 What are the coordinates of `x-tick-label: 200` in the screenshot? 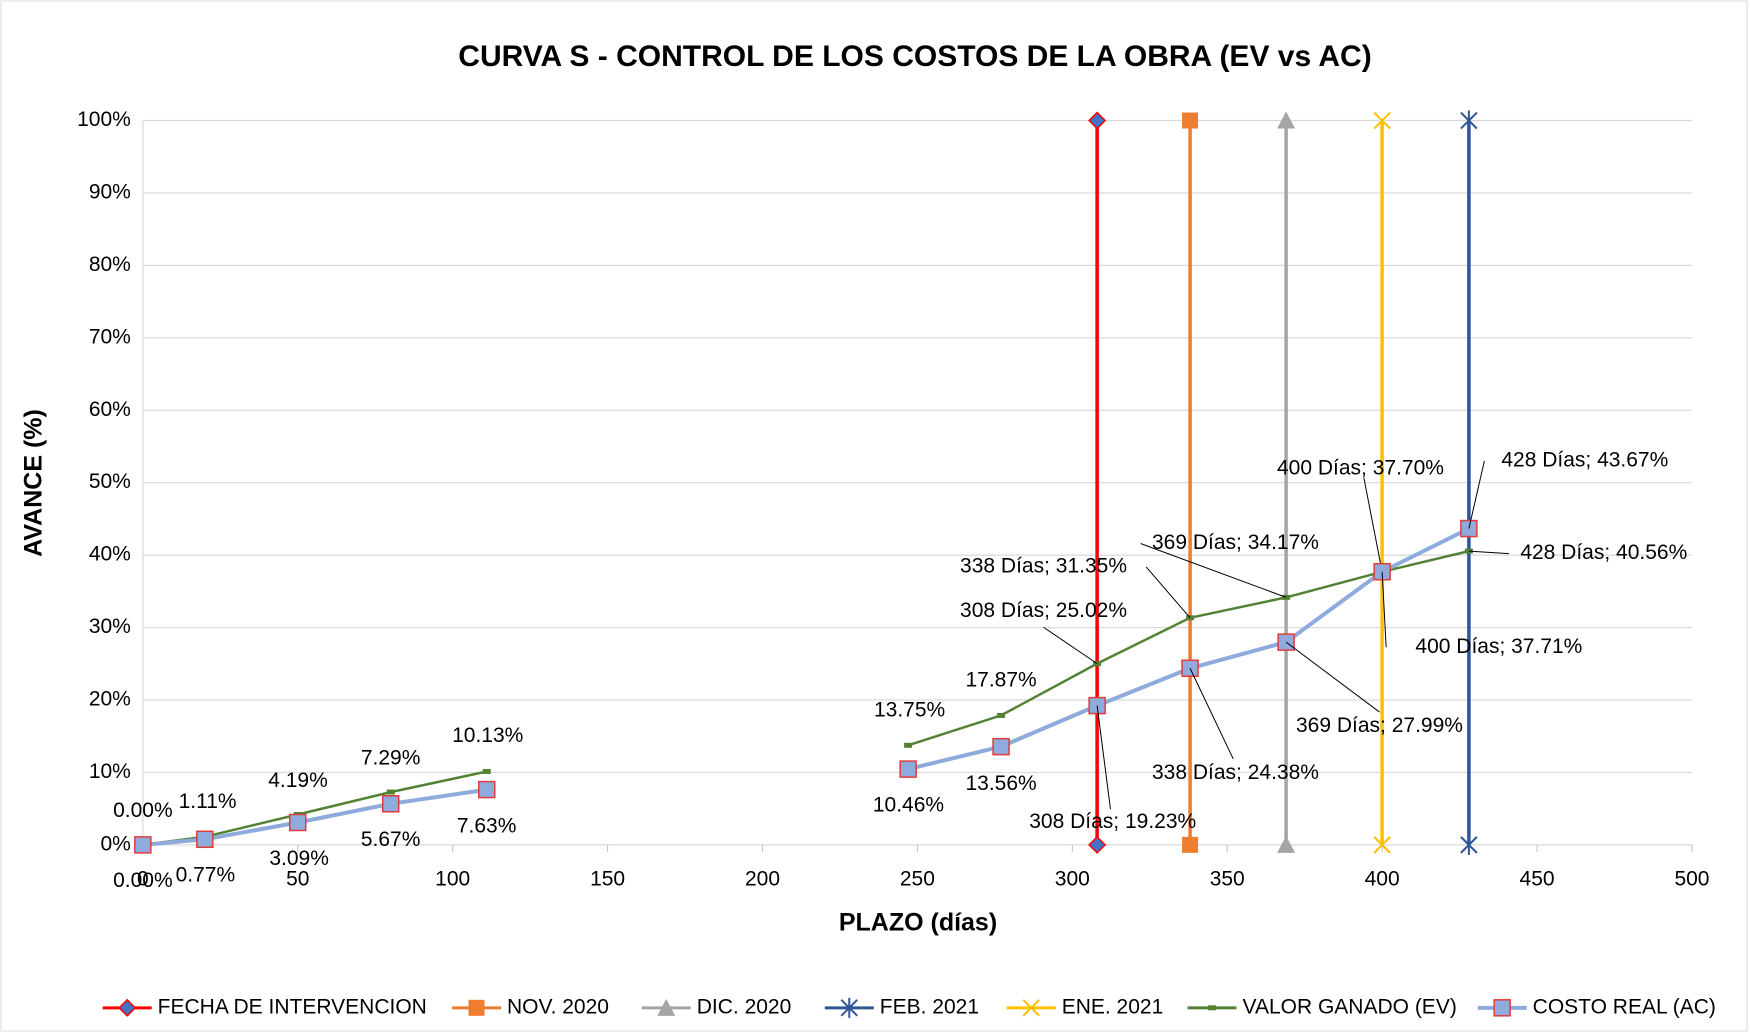 It's located at (762, 878).